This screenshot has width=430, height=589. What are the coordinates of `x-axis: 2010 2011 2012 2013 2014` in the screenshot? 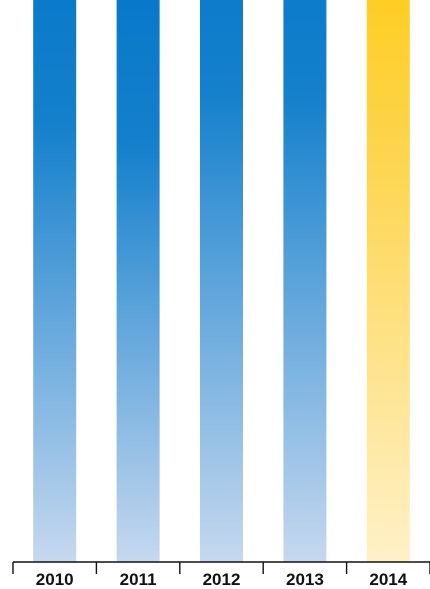 It's located at (221, 575).